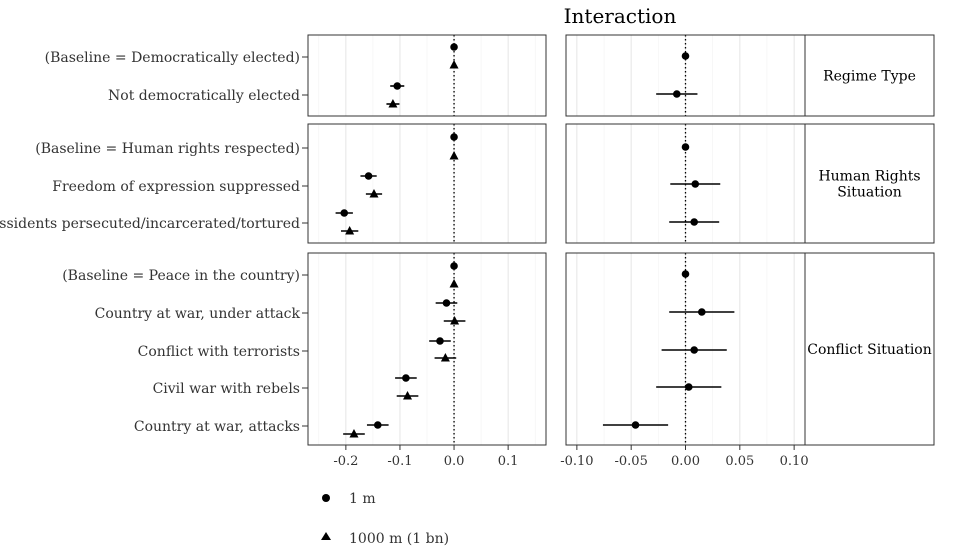 This screenshot has width=967, height=556. I want to click on facet-label: Human Rights, so click(869, 177).